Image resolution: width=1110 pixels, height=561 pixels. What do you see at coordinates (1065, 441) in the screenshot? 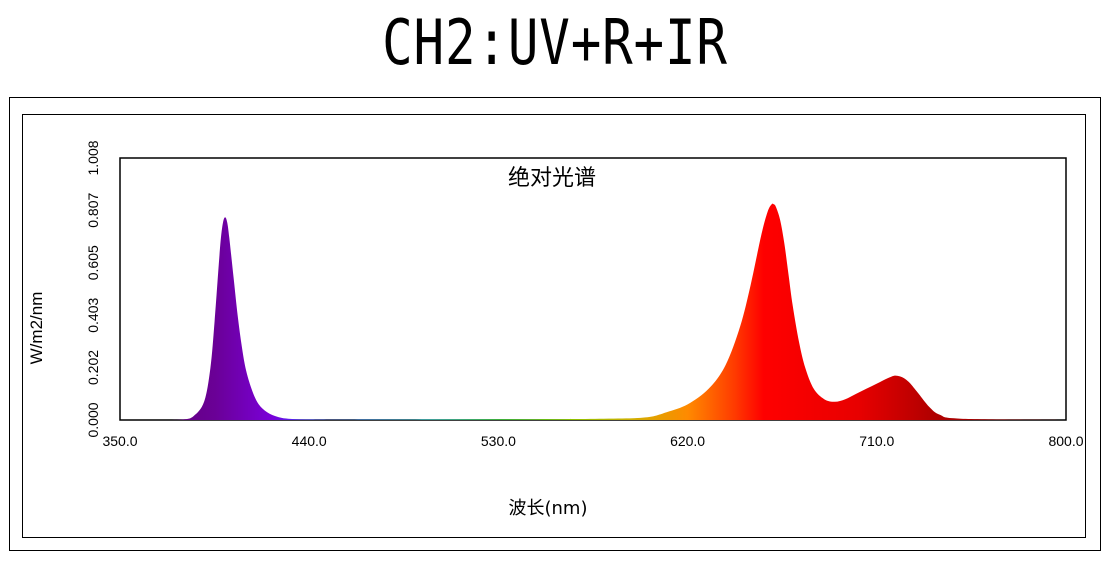
I see `x-tick-label: 800.0` at bounding box center [1065, 441].